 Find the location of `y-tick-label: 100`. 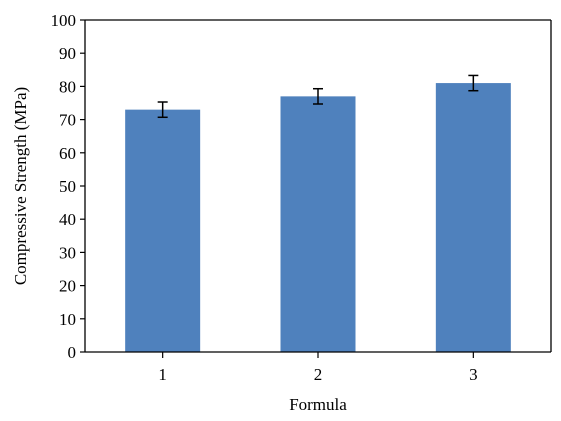

y-tick-label: 100 is located at coordinates (64, 20).